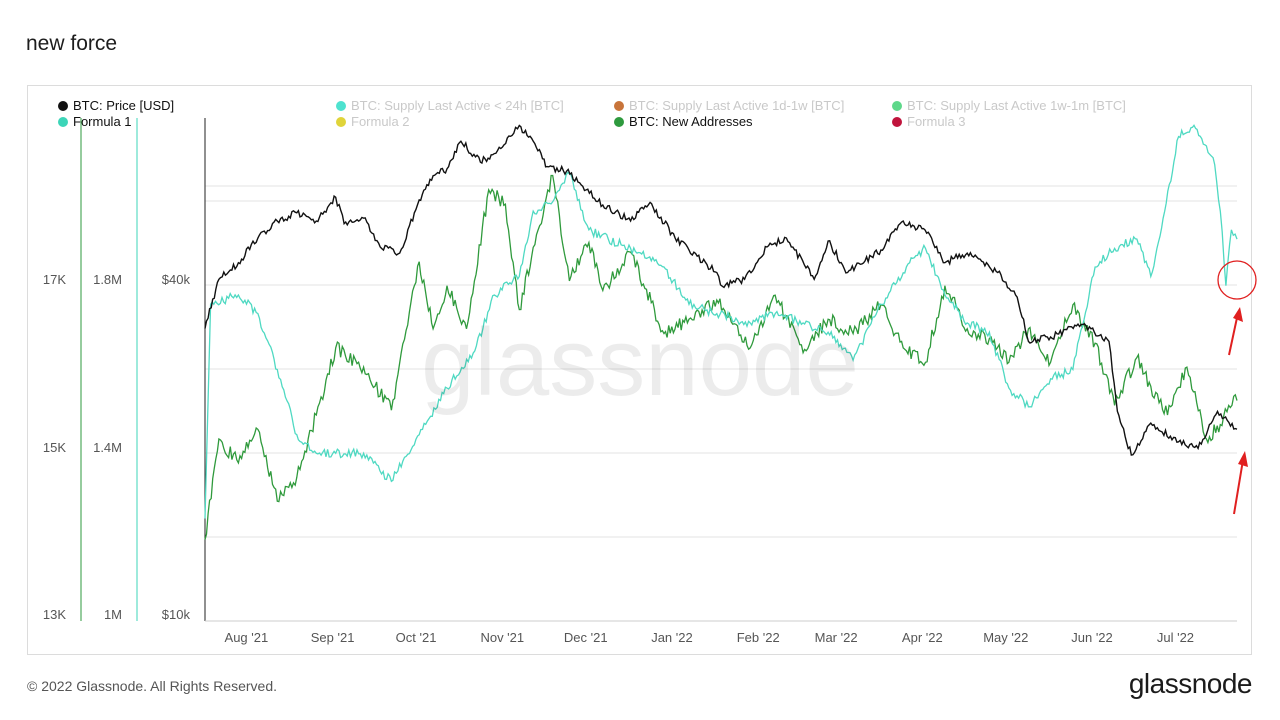 The image size is (1280, 720). Describe the element at coordinates (247, 637) in the screenshot. I see `x-tick-label: Aug '21` at that location.